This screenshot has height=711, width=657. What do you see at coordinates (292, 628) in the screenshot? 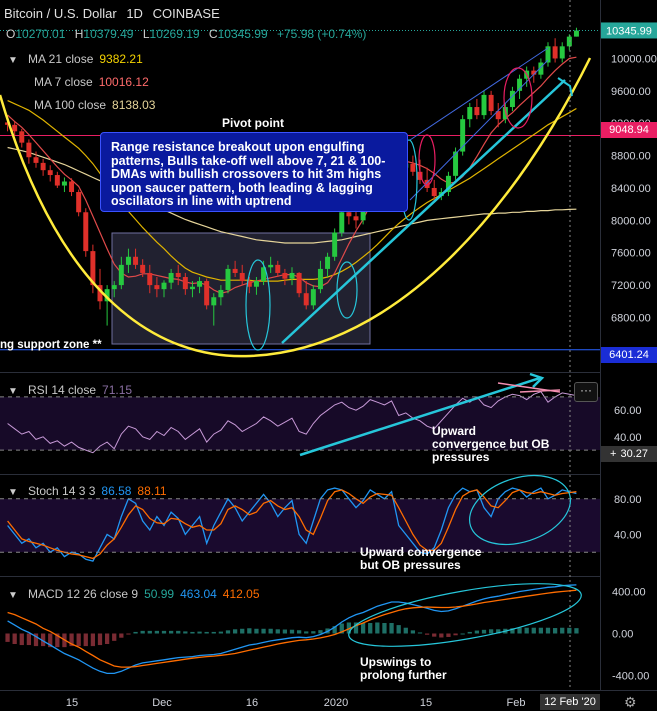
I see `macd-signal-line` at bounding box center [292, 628].